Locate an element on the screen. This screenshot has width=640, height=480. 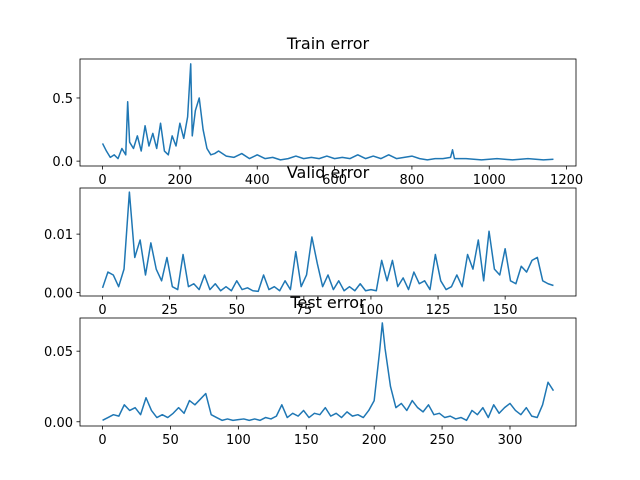
x-tick-label: 250 is located at coordinates (442, 440).